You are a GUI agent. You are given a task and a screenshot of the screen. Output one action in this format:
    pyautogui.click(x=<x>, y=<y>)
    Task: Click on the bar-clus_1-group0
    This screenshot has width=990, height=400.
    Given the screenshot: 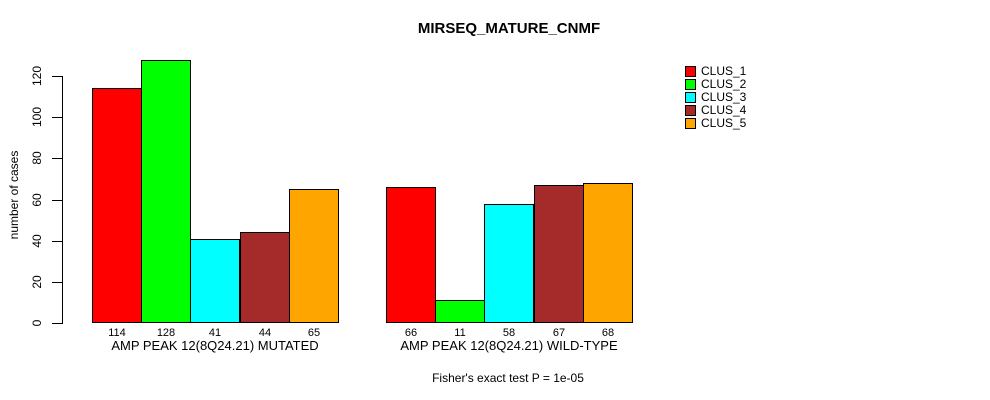 What is the action you would take?
    pyautogui.click(x=117, y=205)
    